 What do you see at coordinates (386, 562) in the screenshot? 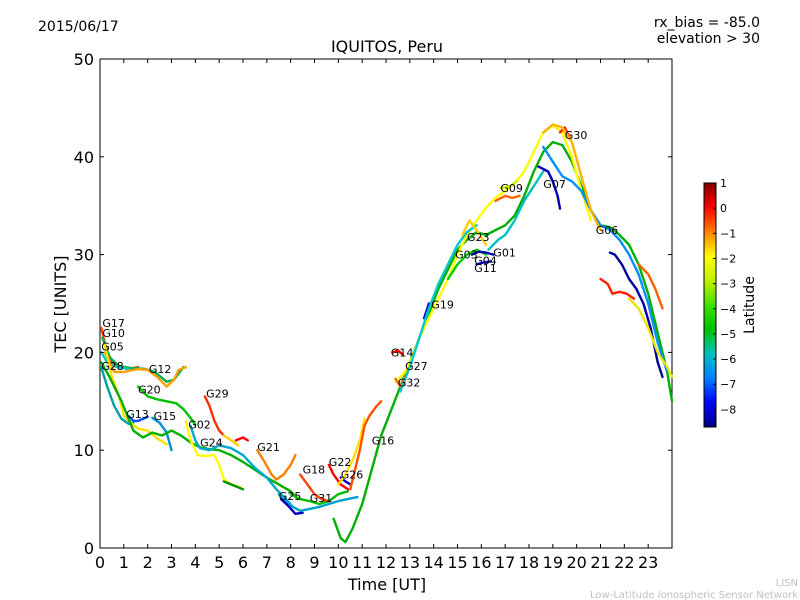
I see `x-tick-label: 12` at bounding box center [386, 562].